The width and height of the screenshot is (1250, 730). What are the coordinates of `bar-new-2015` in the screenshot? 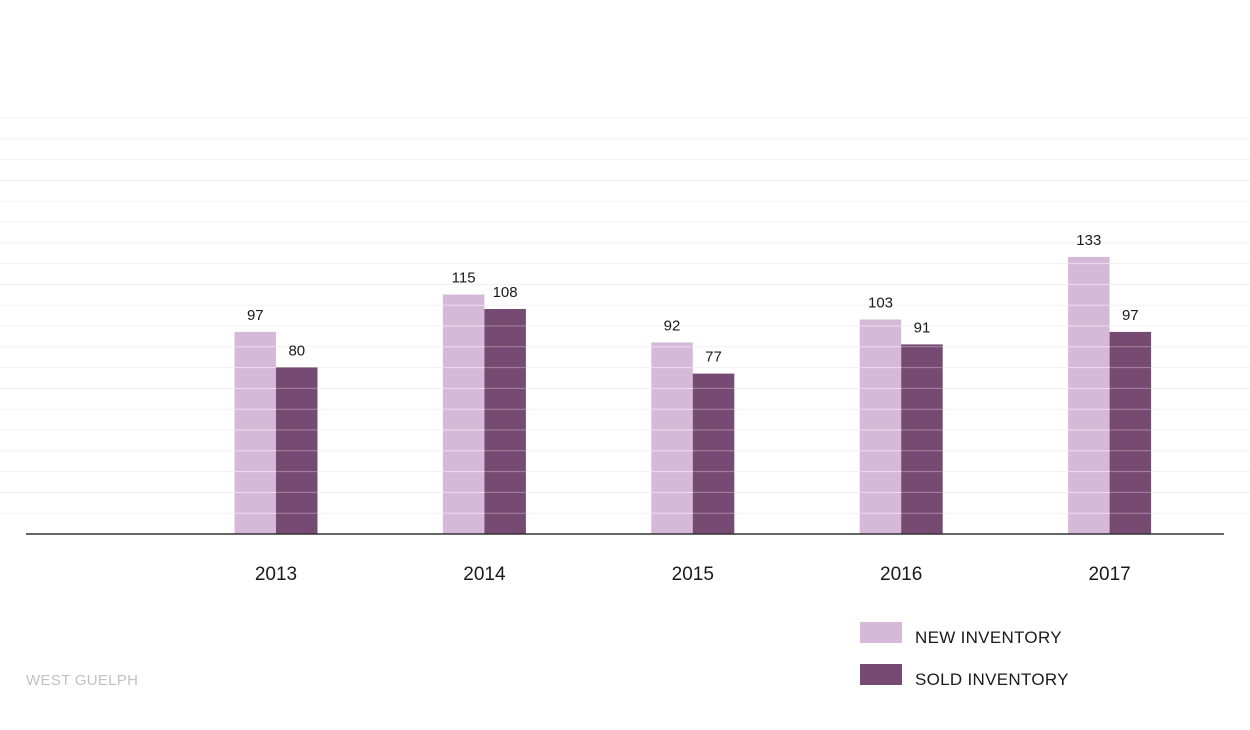 It's located at (672, 438).